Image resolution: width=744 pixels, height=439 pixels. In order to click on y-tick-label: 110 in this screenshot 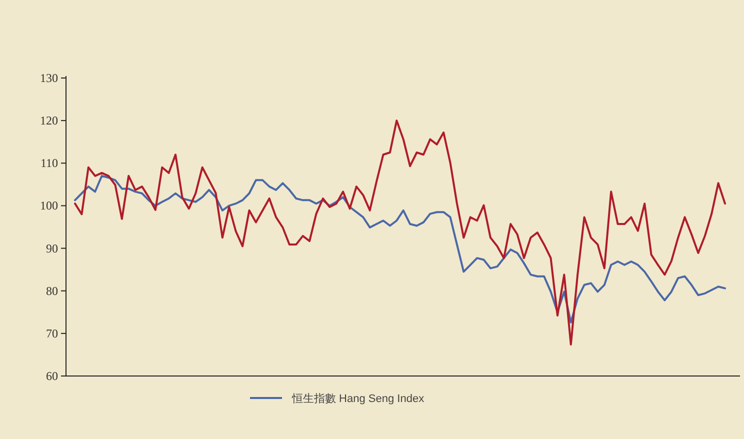, I will do `click(49, 163)`.